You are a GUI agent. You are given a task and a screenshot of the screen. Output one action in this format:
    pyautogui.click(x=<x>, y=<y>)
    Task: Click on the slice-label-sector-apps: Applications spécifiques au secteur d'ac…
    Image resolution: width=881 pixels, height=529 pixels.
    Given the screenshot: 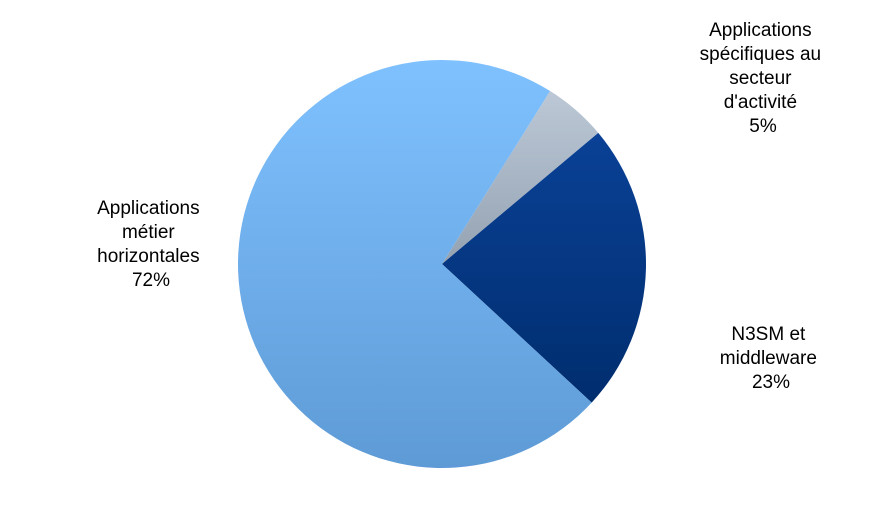 What is the action you would take?
    pyautogui.click(x=763, y=78)
    